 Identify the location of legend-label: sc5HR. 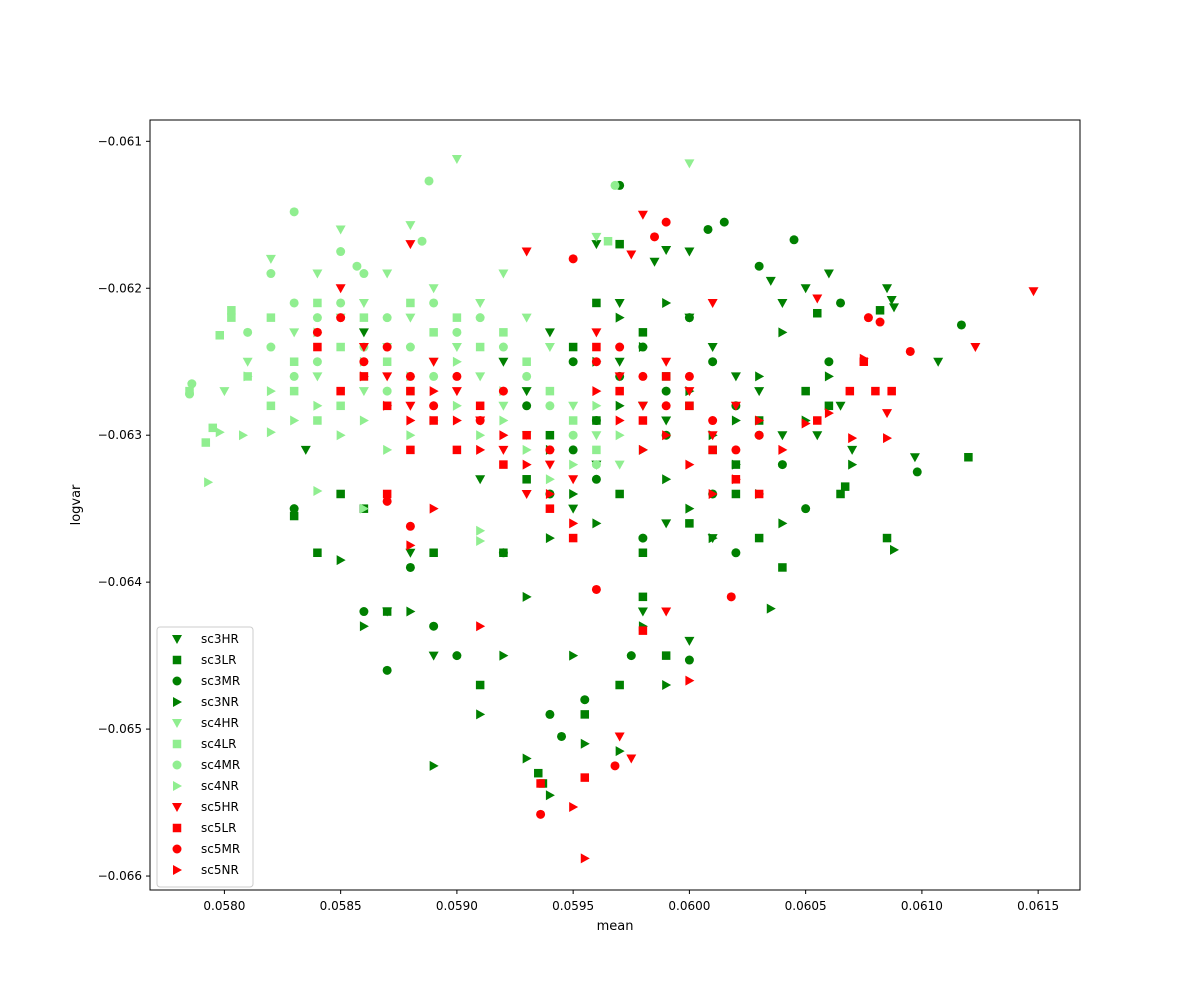
(220, 807).